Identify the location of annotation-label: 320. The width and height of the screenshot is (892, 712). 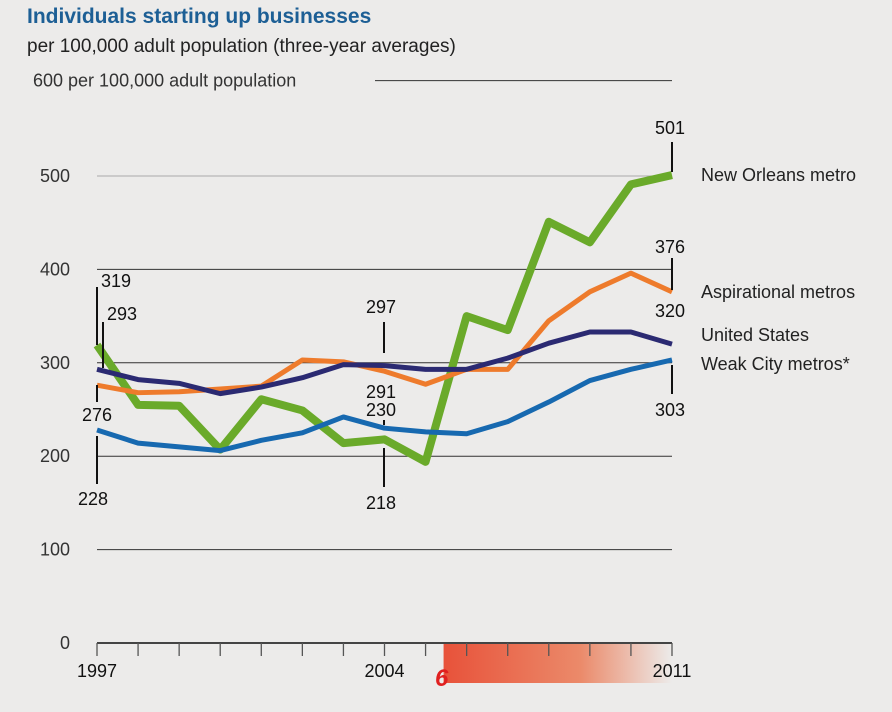
(670, 311).